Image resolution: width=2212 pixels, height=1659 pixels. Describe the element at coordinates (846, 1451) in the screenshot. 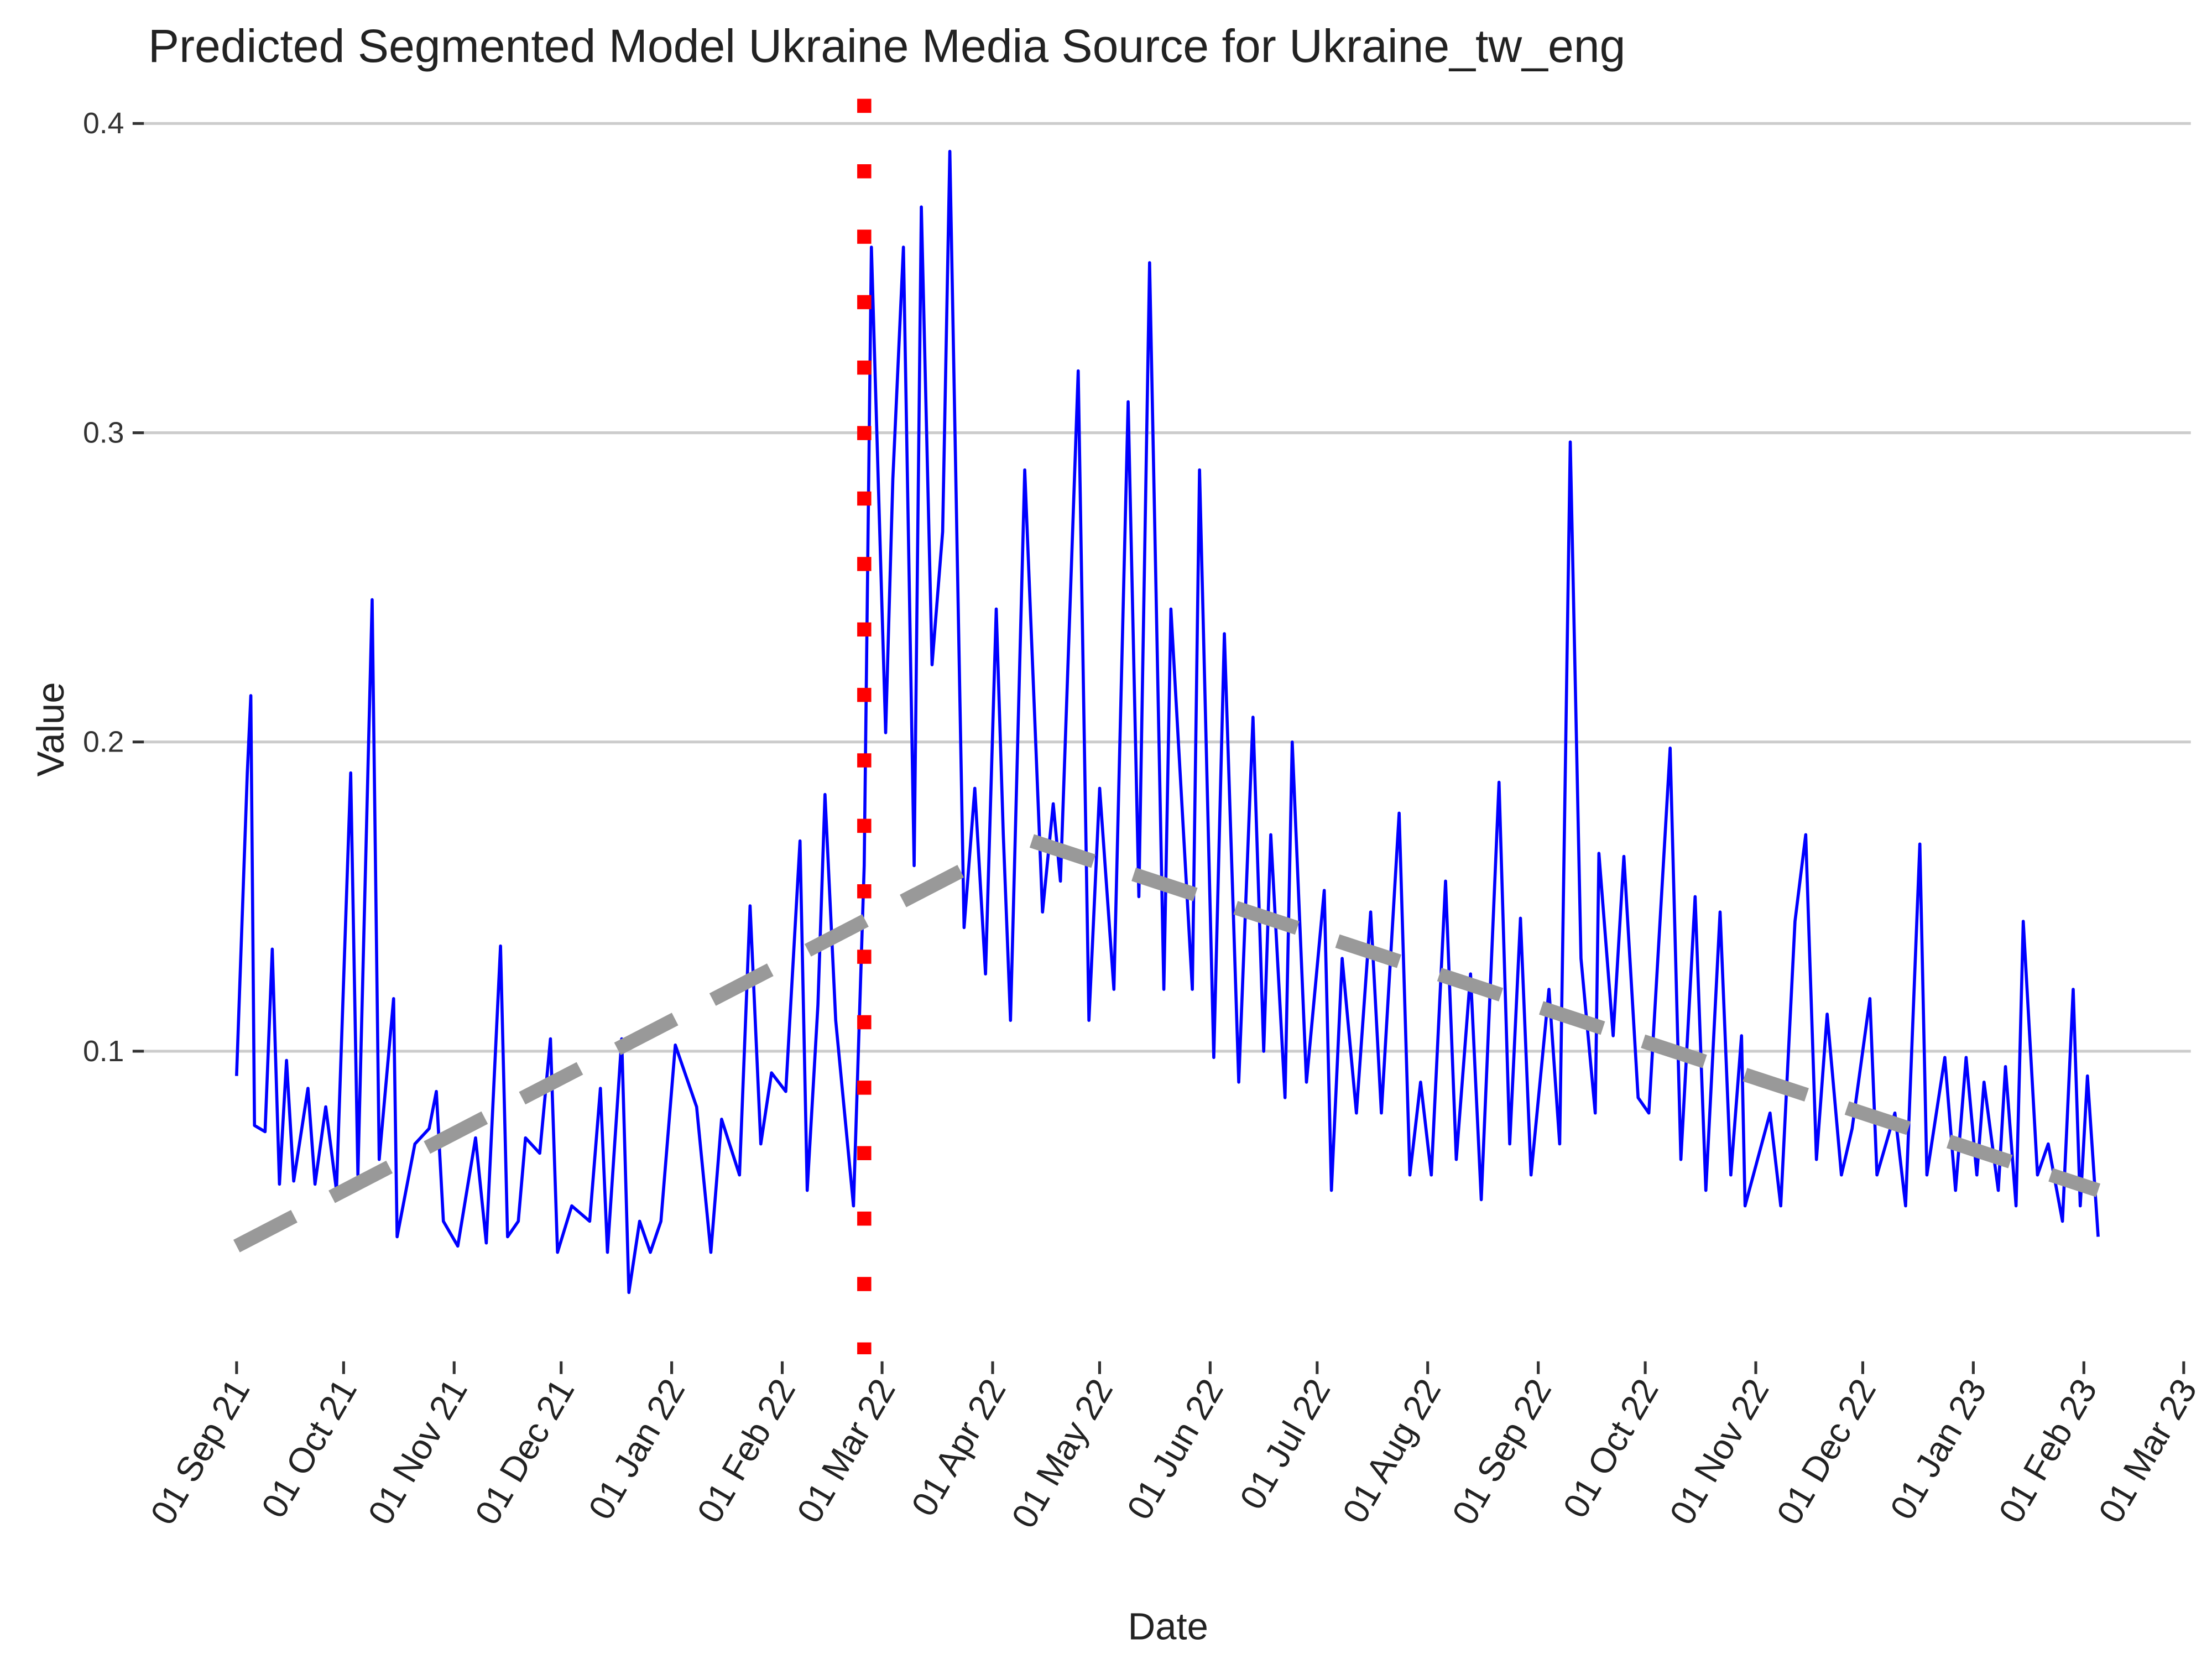

I see `x-tick-label: 01 Mar 22` at that location.